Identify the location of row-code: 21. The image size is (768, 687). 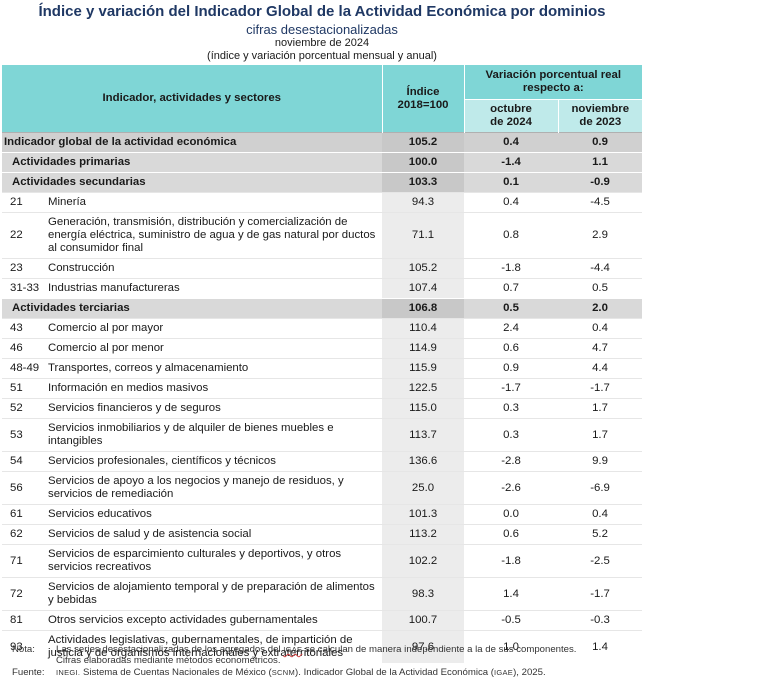
(24, 202).